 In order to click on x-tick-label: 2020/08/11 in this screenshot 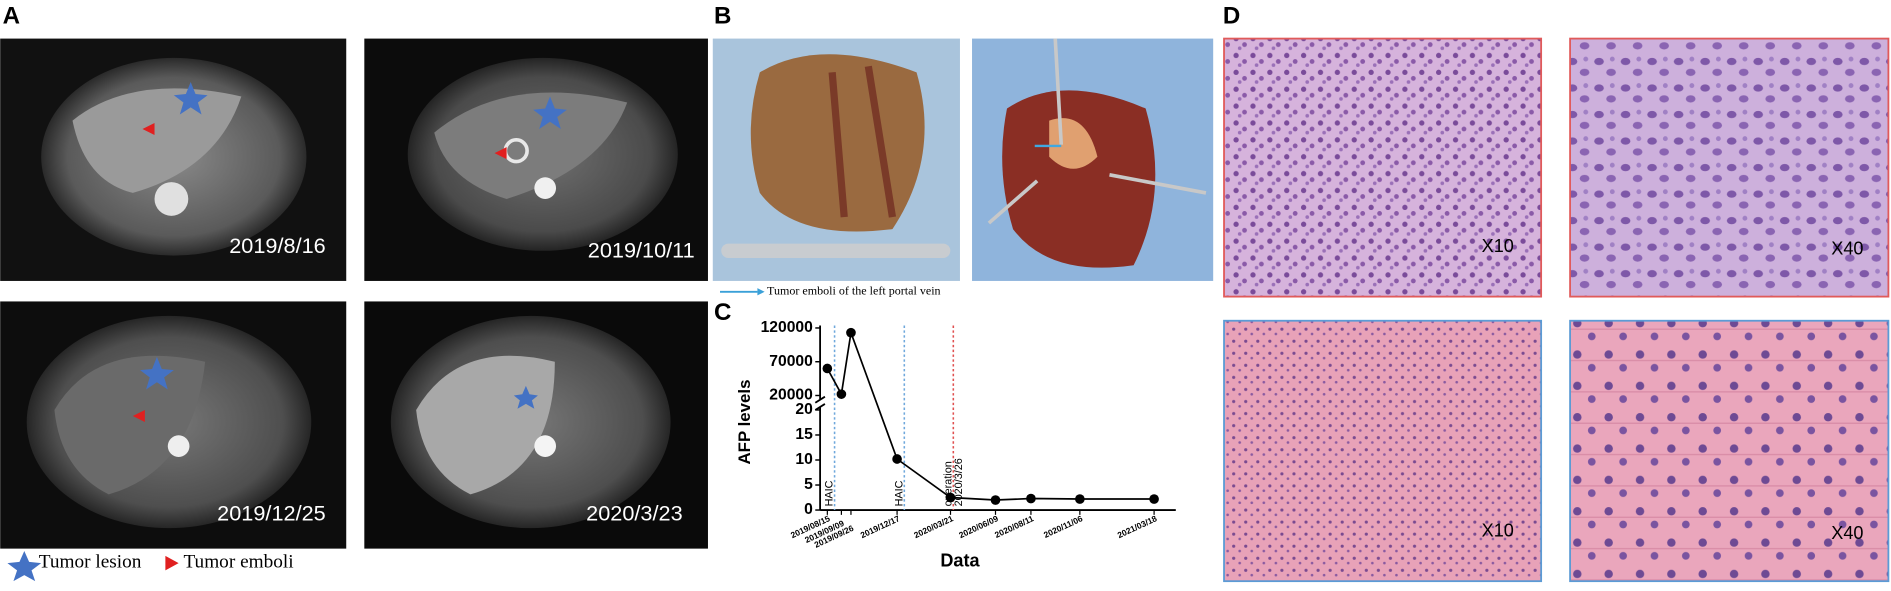, I will do `click(1014, 526)`.